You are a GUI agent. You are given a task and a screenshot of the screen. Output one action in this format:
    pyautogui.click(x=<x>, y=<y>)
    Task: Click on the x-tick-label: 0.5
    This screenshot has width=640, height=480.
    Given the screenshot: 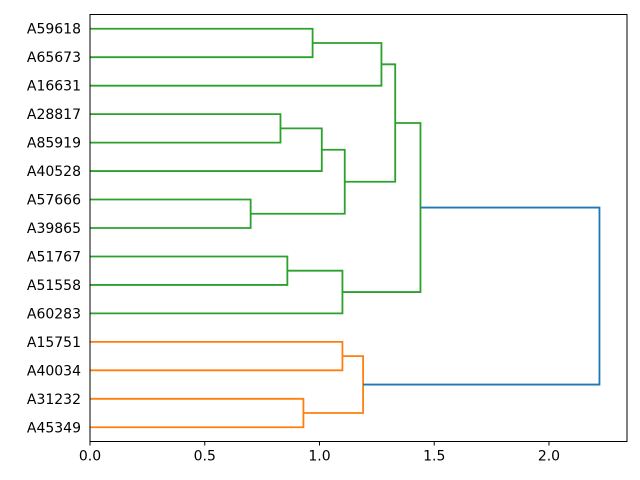 What is the action you would take?
    pyautogui.click(x=205, y=457)
    